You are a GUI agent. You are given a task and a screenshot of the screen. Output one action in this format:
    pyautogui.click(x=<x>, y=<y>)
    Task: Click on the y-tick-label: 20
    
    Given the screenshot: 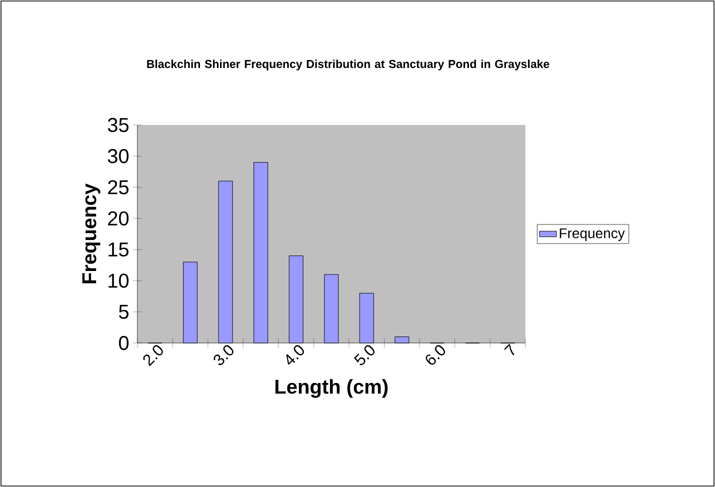 What is the action you would take?
    pyautogui.click(x=118, y=218)
    